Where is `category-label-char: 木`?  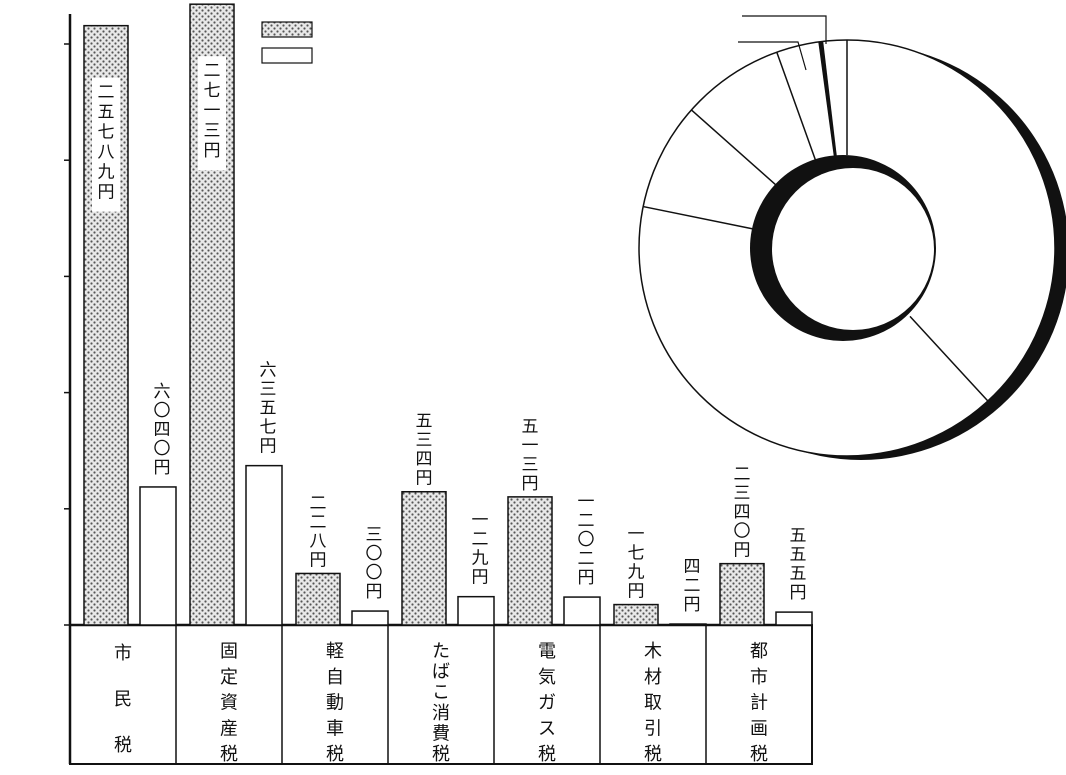 category-label-char: 木 is located at coordinates (653, 651).